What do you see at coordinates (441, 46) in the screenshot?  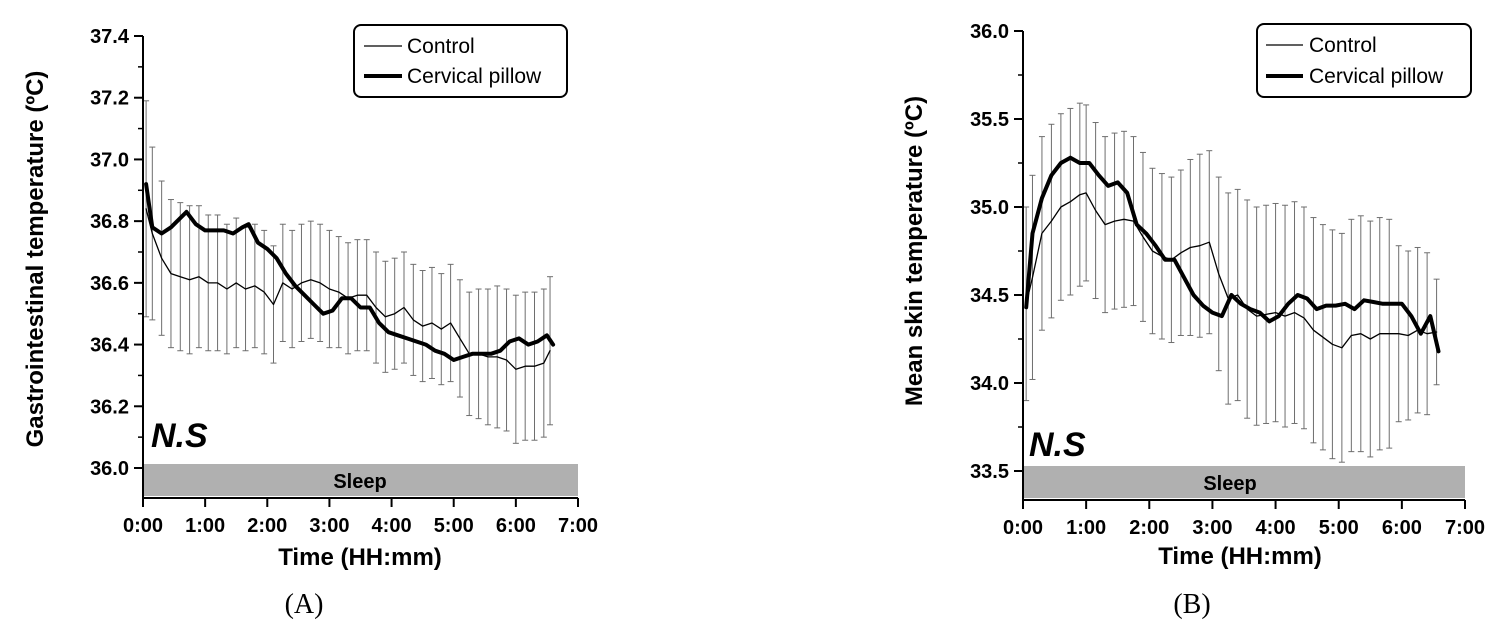 I see `legend-label-control-a: Control` at bounding box center [441, 46].